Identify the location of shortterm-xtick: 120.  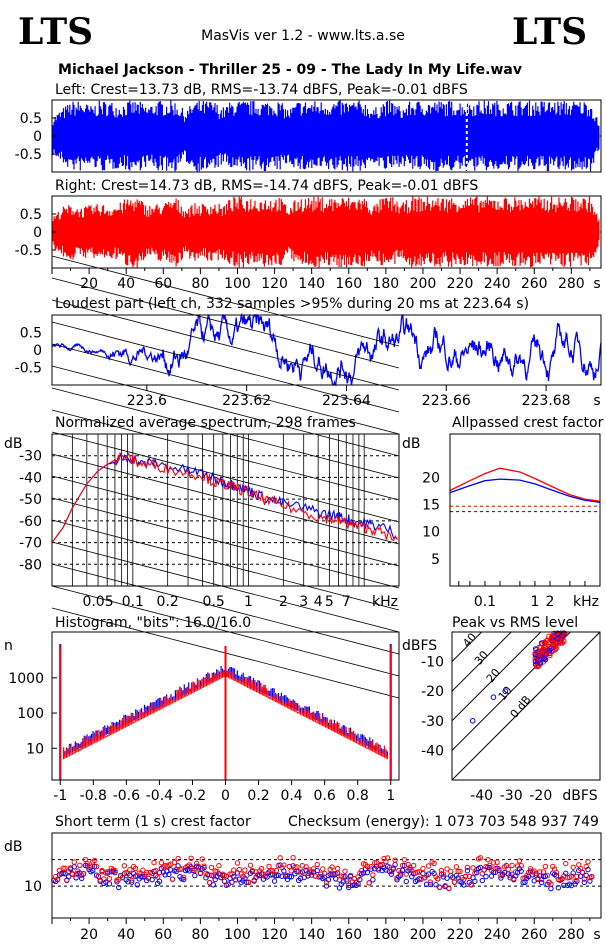
(274, 935).